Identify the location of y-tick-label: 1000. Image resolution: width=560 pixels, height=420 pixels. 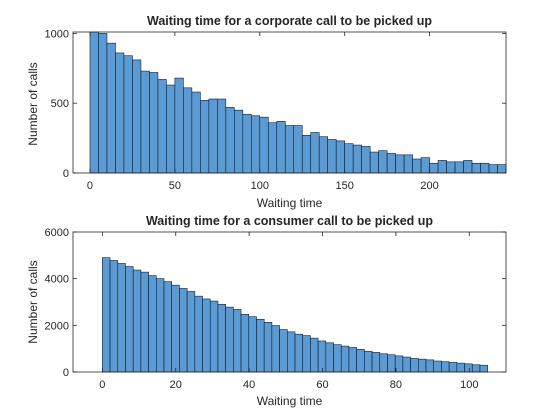
(57, 34).